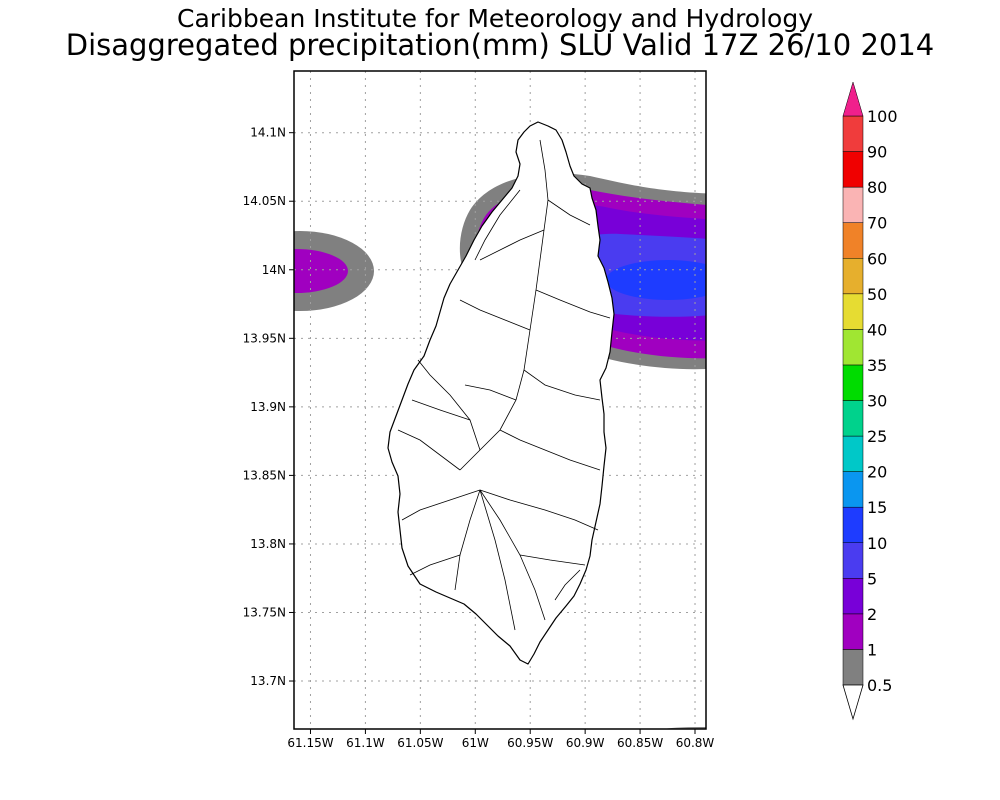 This screenshot has width=1000, height=800. Describe the element at coordinates (877, 258) in the screenshot. I see `colorbar-level-label: 60` at that location.